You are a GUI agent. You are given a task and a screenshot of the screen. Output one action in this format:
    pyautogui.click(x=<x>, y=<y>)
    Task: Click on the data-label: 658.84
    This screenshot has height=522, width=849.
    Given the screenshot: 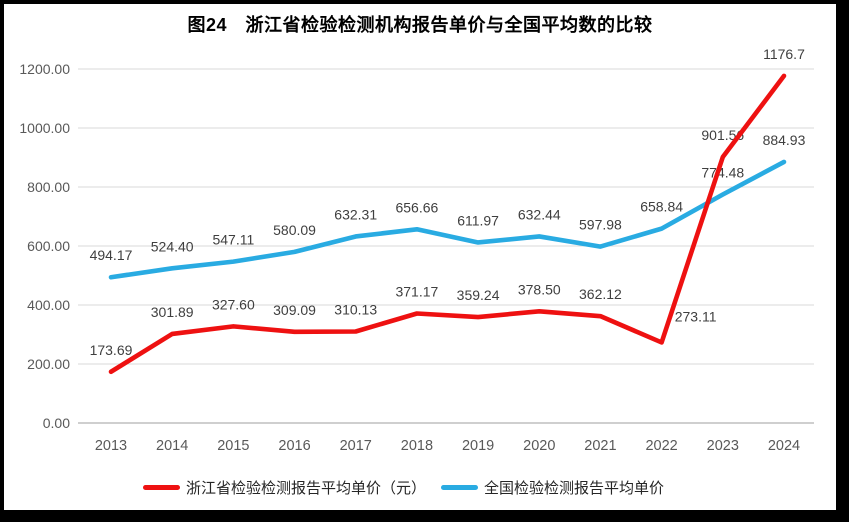 What is the action you would take?
    pyautogui.click(x=661, y=207)
    